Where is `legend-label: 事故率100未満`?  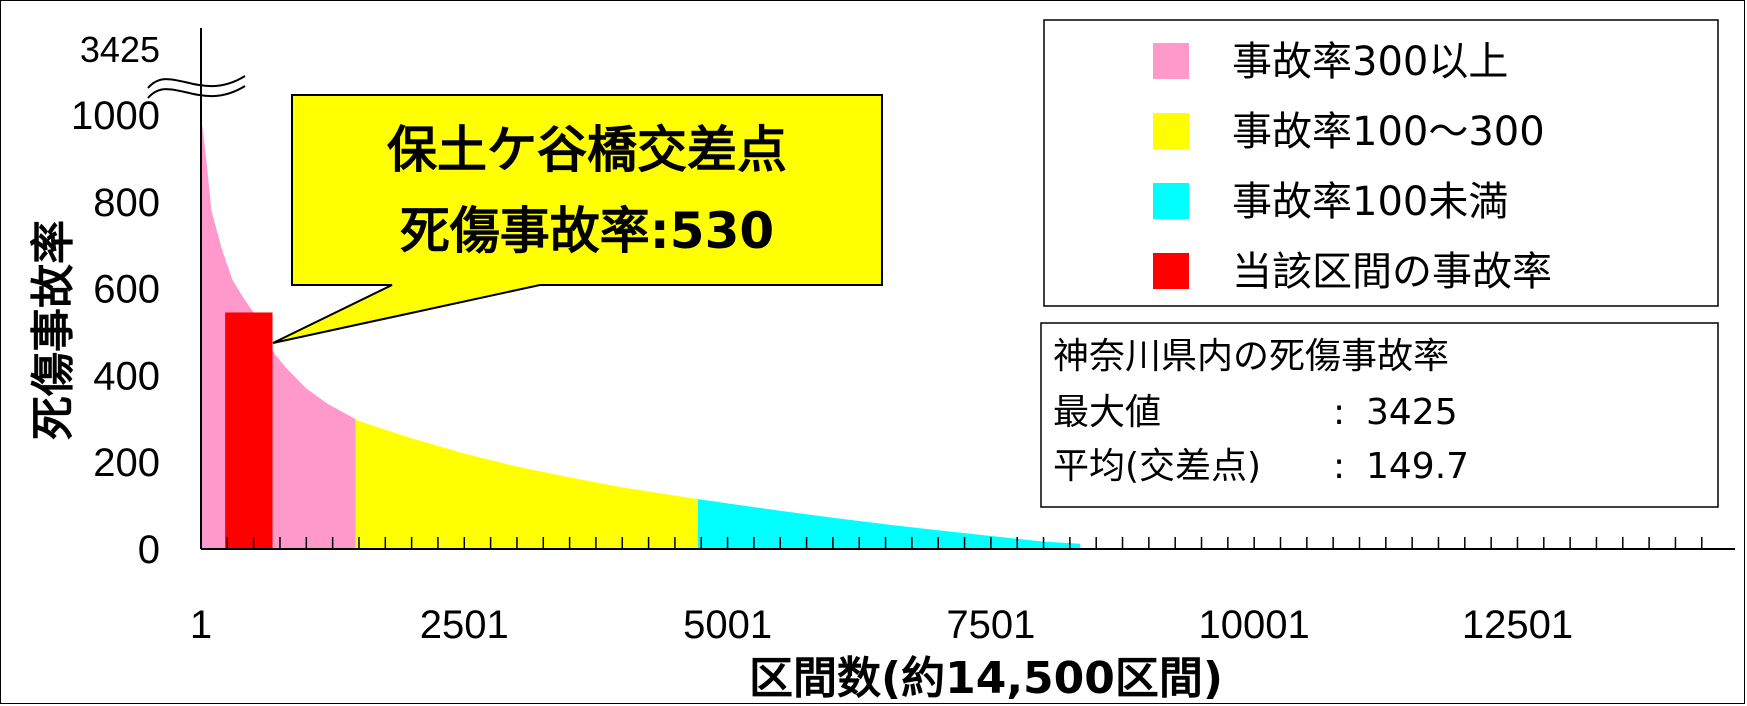 legend-label: 事故率100未満 is located at coordinates (1370, 202).